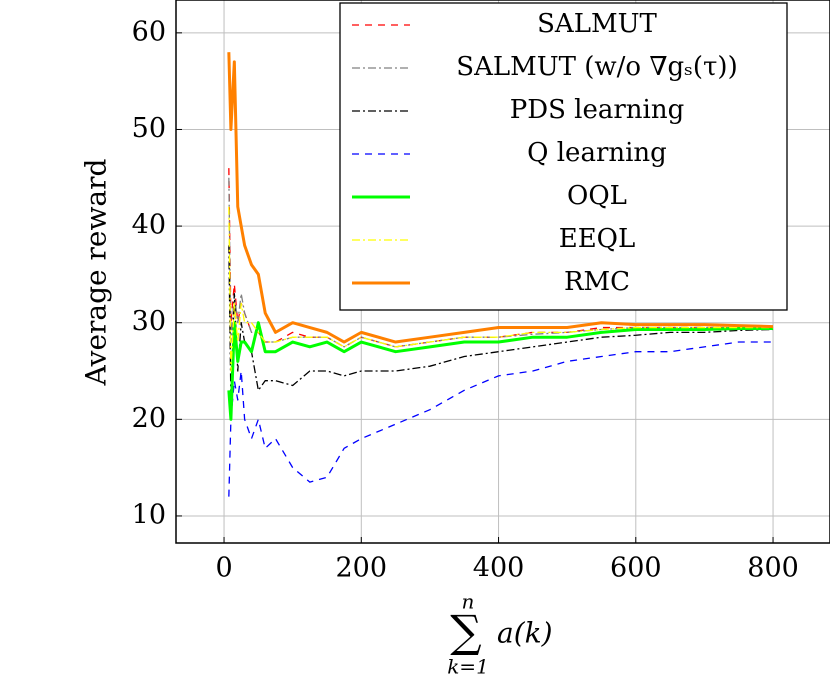 The width and height of the screenshot is (830, 690). I want to click on x-tick-label: 800, so click(773, 568).